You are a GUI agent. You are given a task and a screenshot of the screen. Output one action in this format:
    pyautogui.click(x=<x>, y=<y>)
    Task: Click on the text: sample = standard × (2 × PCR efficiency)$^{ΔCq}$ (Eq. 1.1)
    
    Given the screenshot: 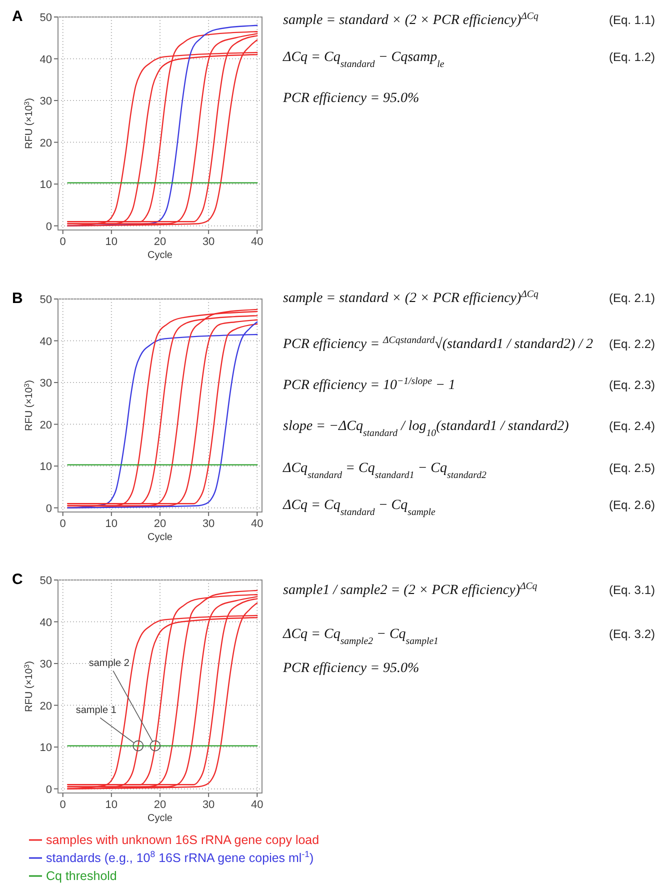 What is the action you would take?
    pyautogui.click(x=469, y=19)
    